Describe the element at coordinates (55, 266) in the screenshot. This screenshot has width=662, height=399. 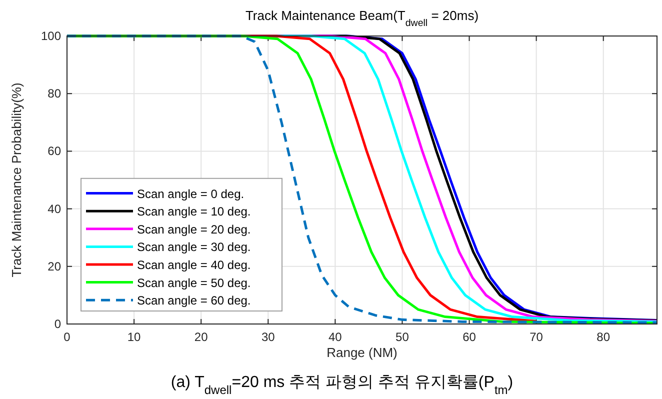
I see `y-tick-label: 20` at that location.